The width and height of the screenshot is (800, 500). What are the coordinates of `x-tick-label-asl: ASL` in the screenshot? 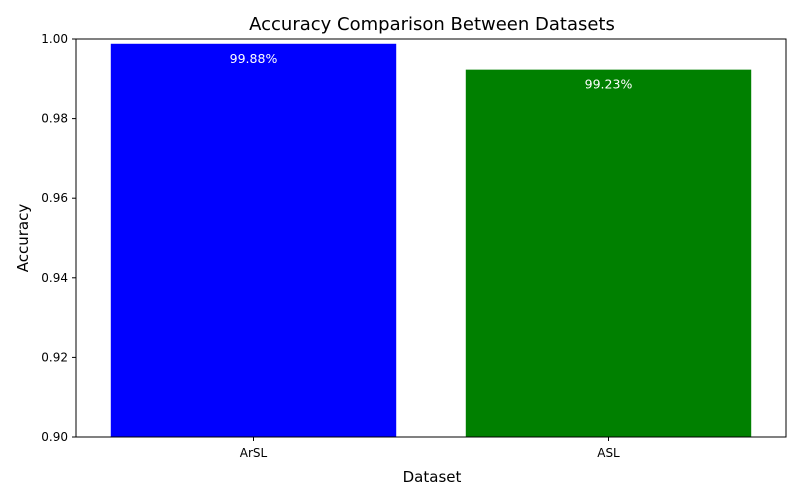 It's located at (608, 453).